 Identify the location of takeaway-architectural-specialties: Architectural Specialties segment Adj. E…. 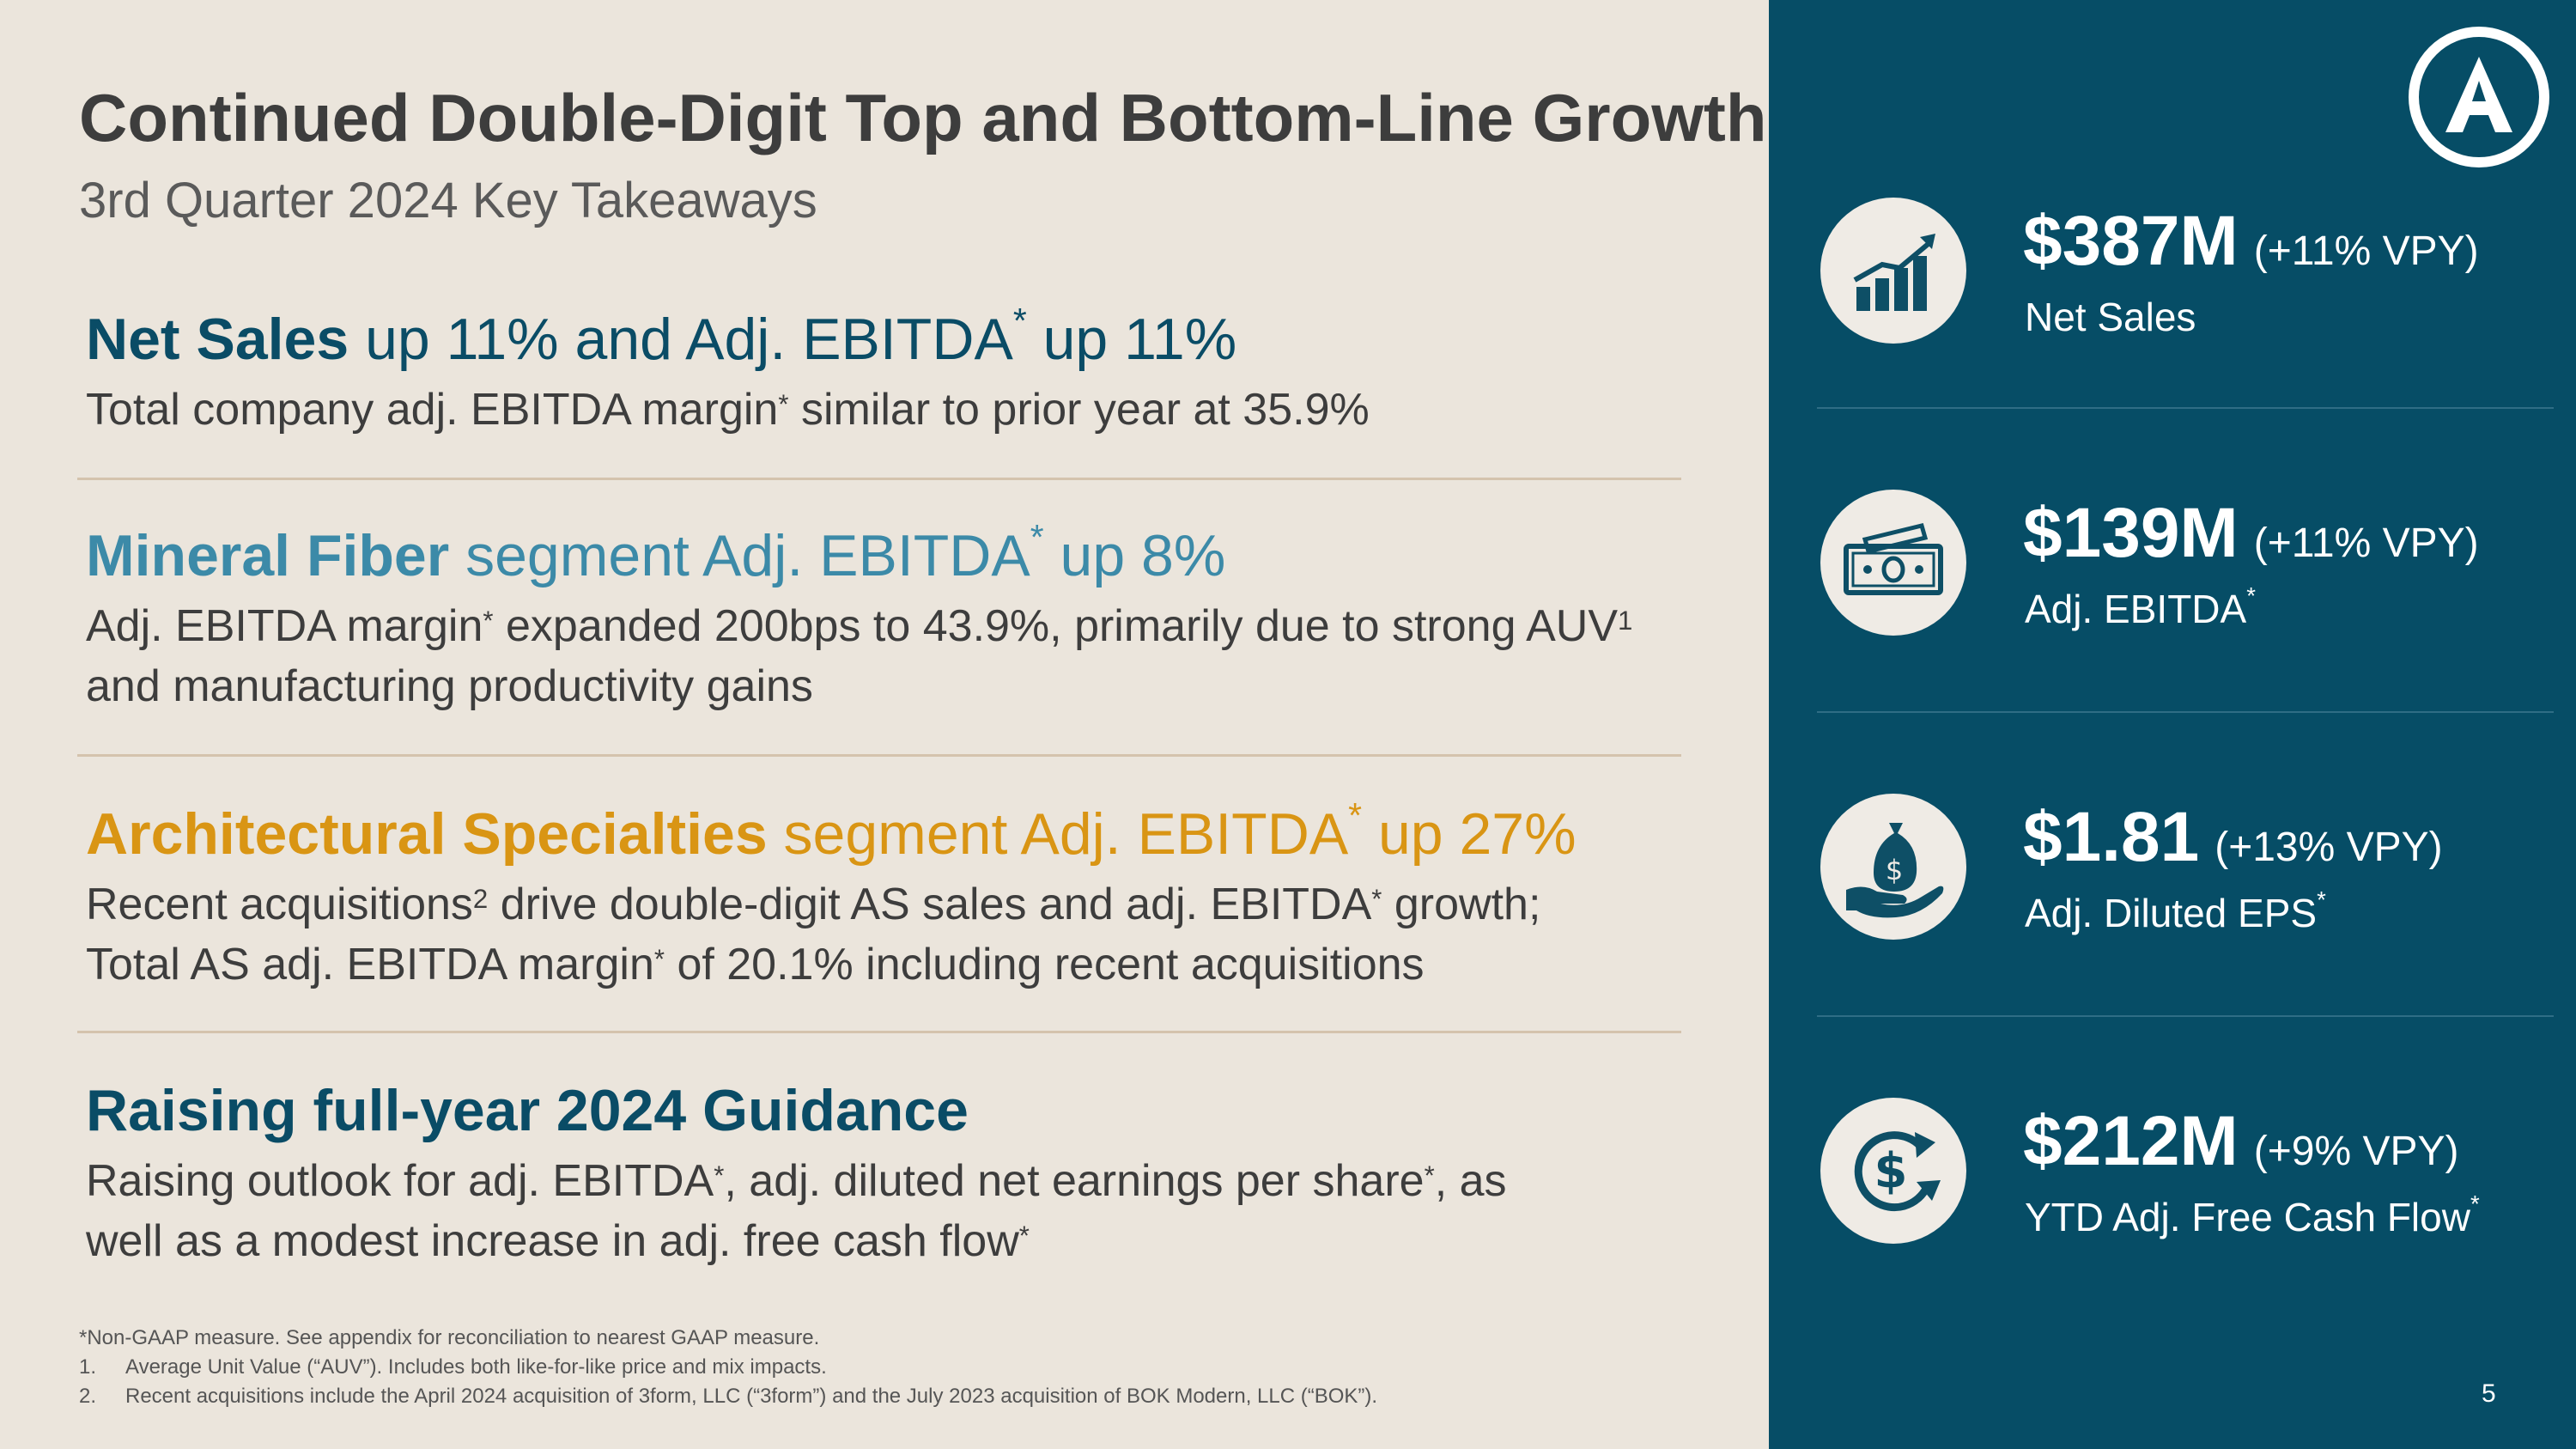
(893, 895).